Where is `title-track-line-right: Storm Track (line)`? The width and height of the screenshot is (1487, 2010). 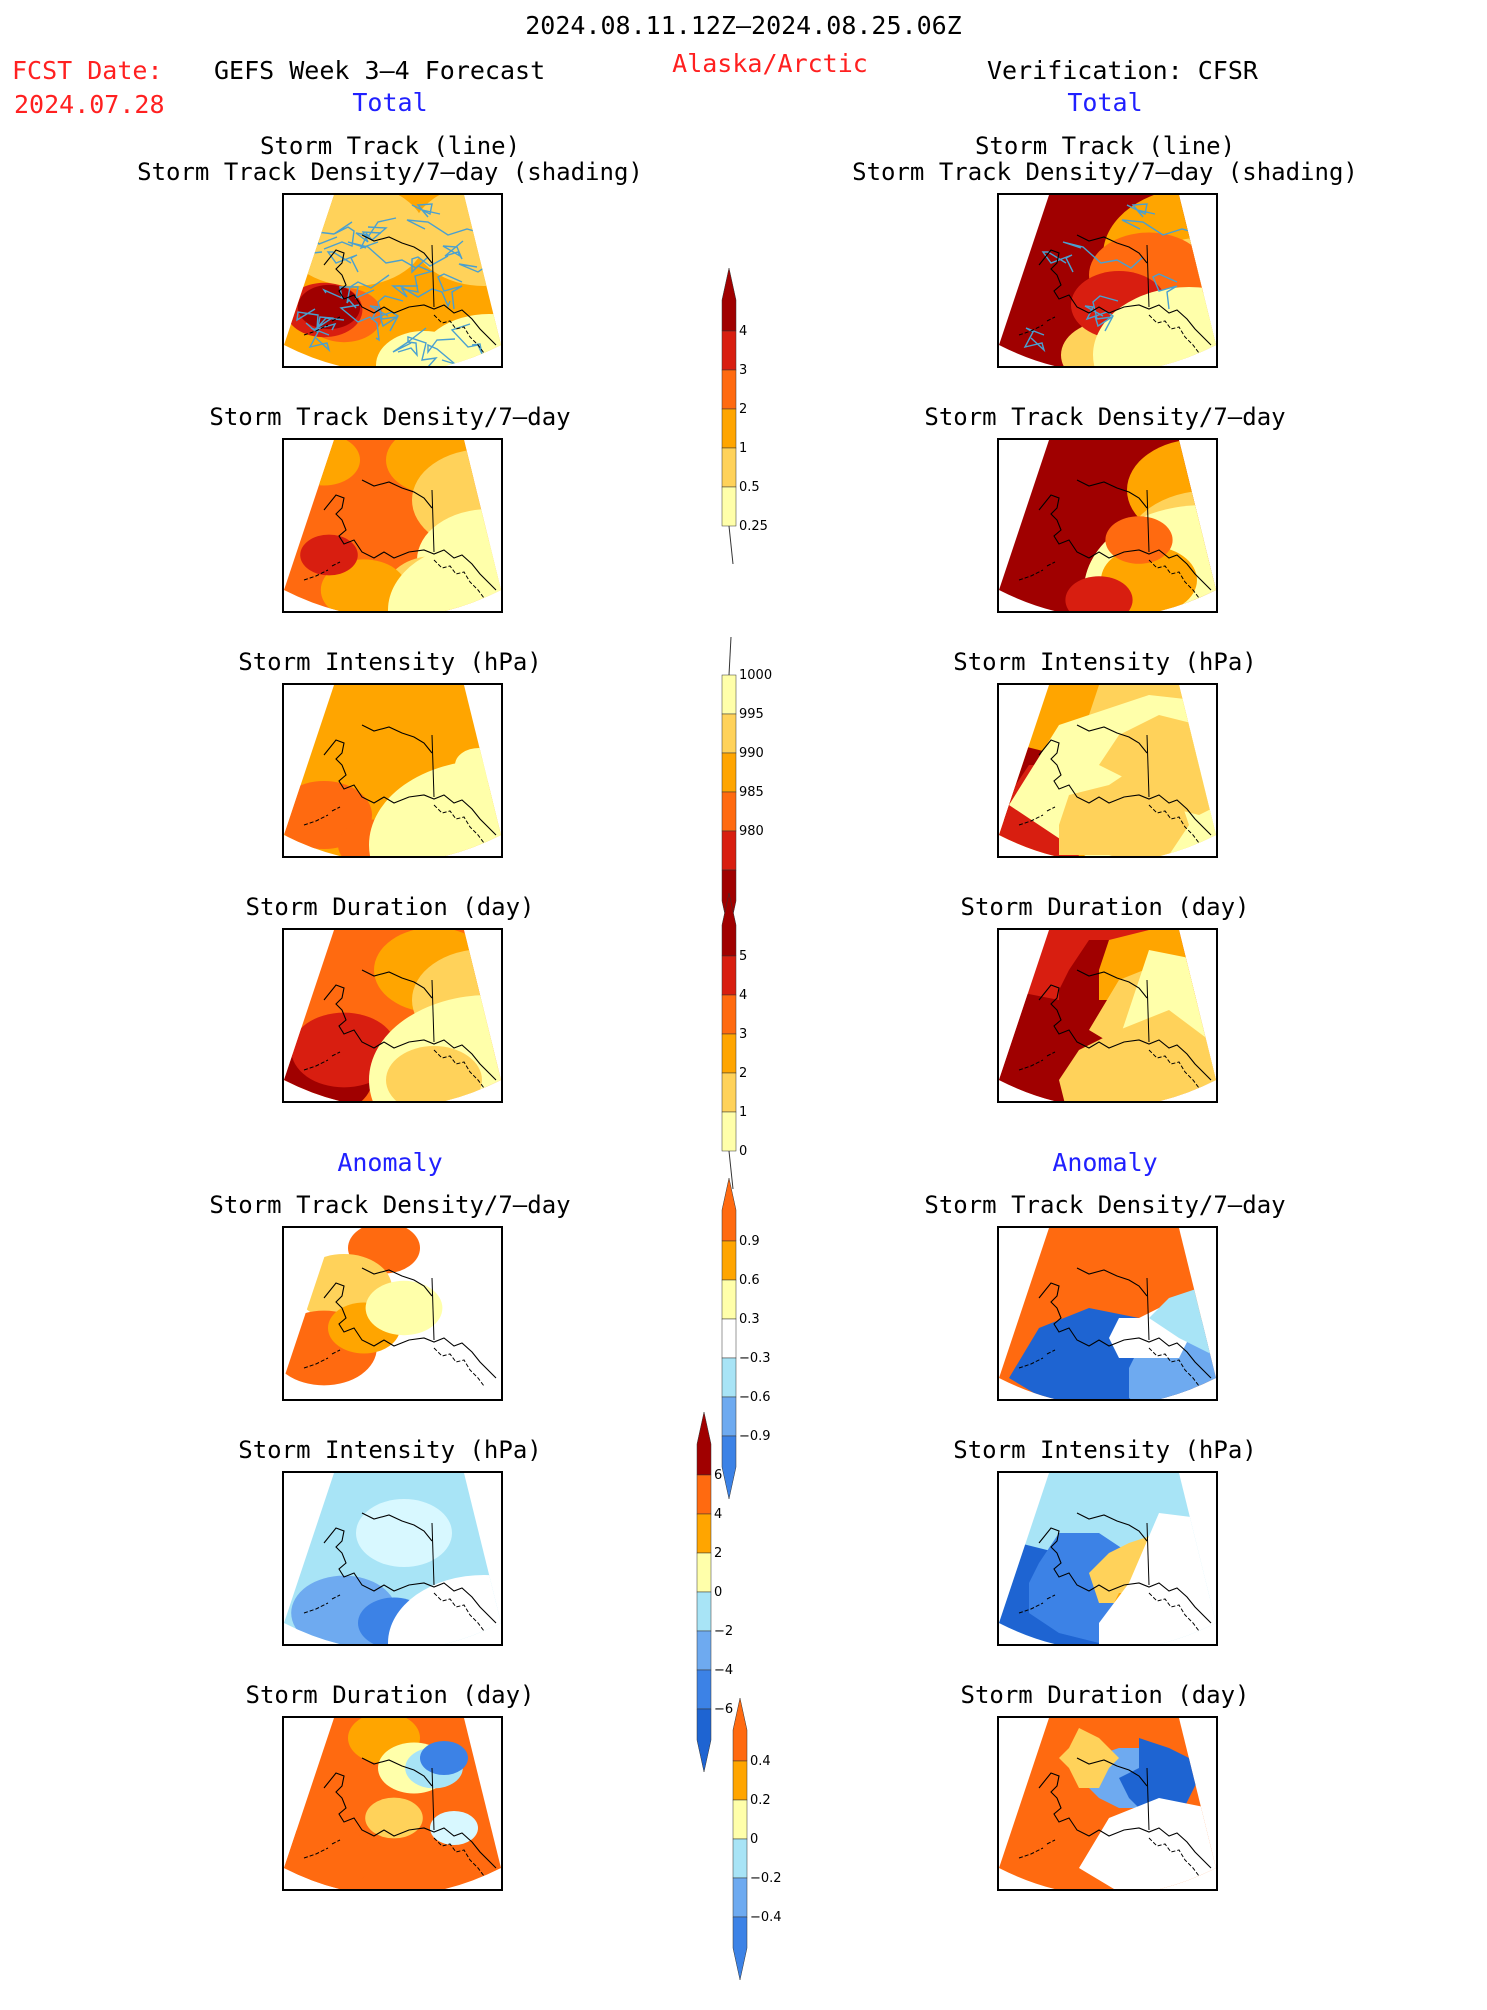
title-track-line-right: Storm Track (line) is located at coordinates (1105, 146).